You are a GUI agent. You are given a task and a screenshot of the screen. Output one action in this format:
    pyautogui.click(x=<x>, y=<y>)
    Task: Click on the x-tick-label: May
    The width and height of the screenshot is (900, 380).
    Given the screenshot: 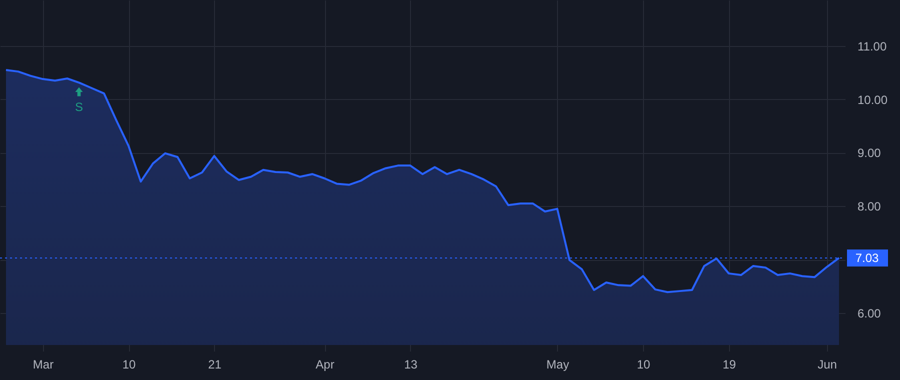 What is the action you would take?
    pyautogui.click(x=558, y=365)
    